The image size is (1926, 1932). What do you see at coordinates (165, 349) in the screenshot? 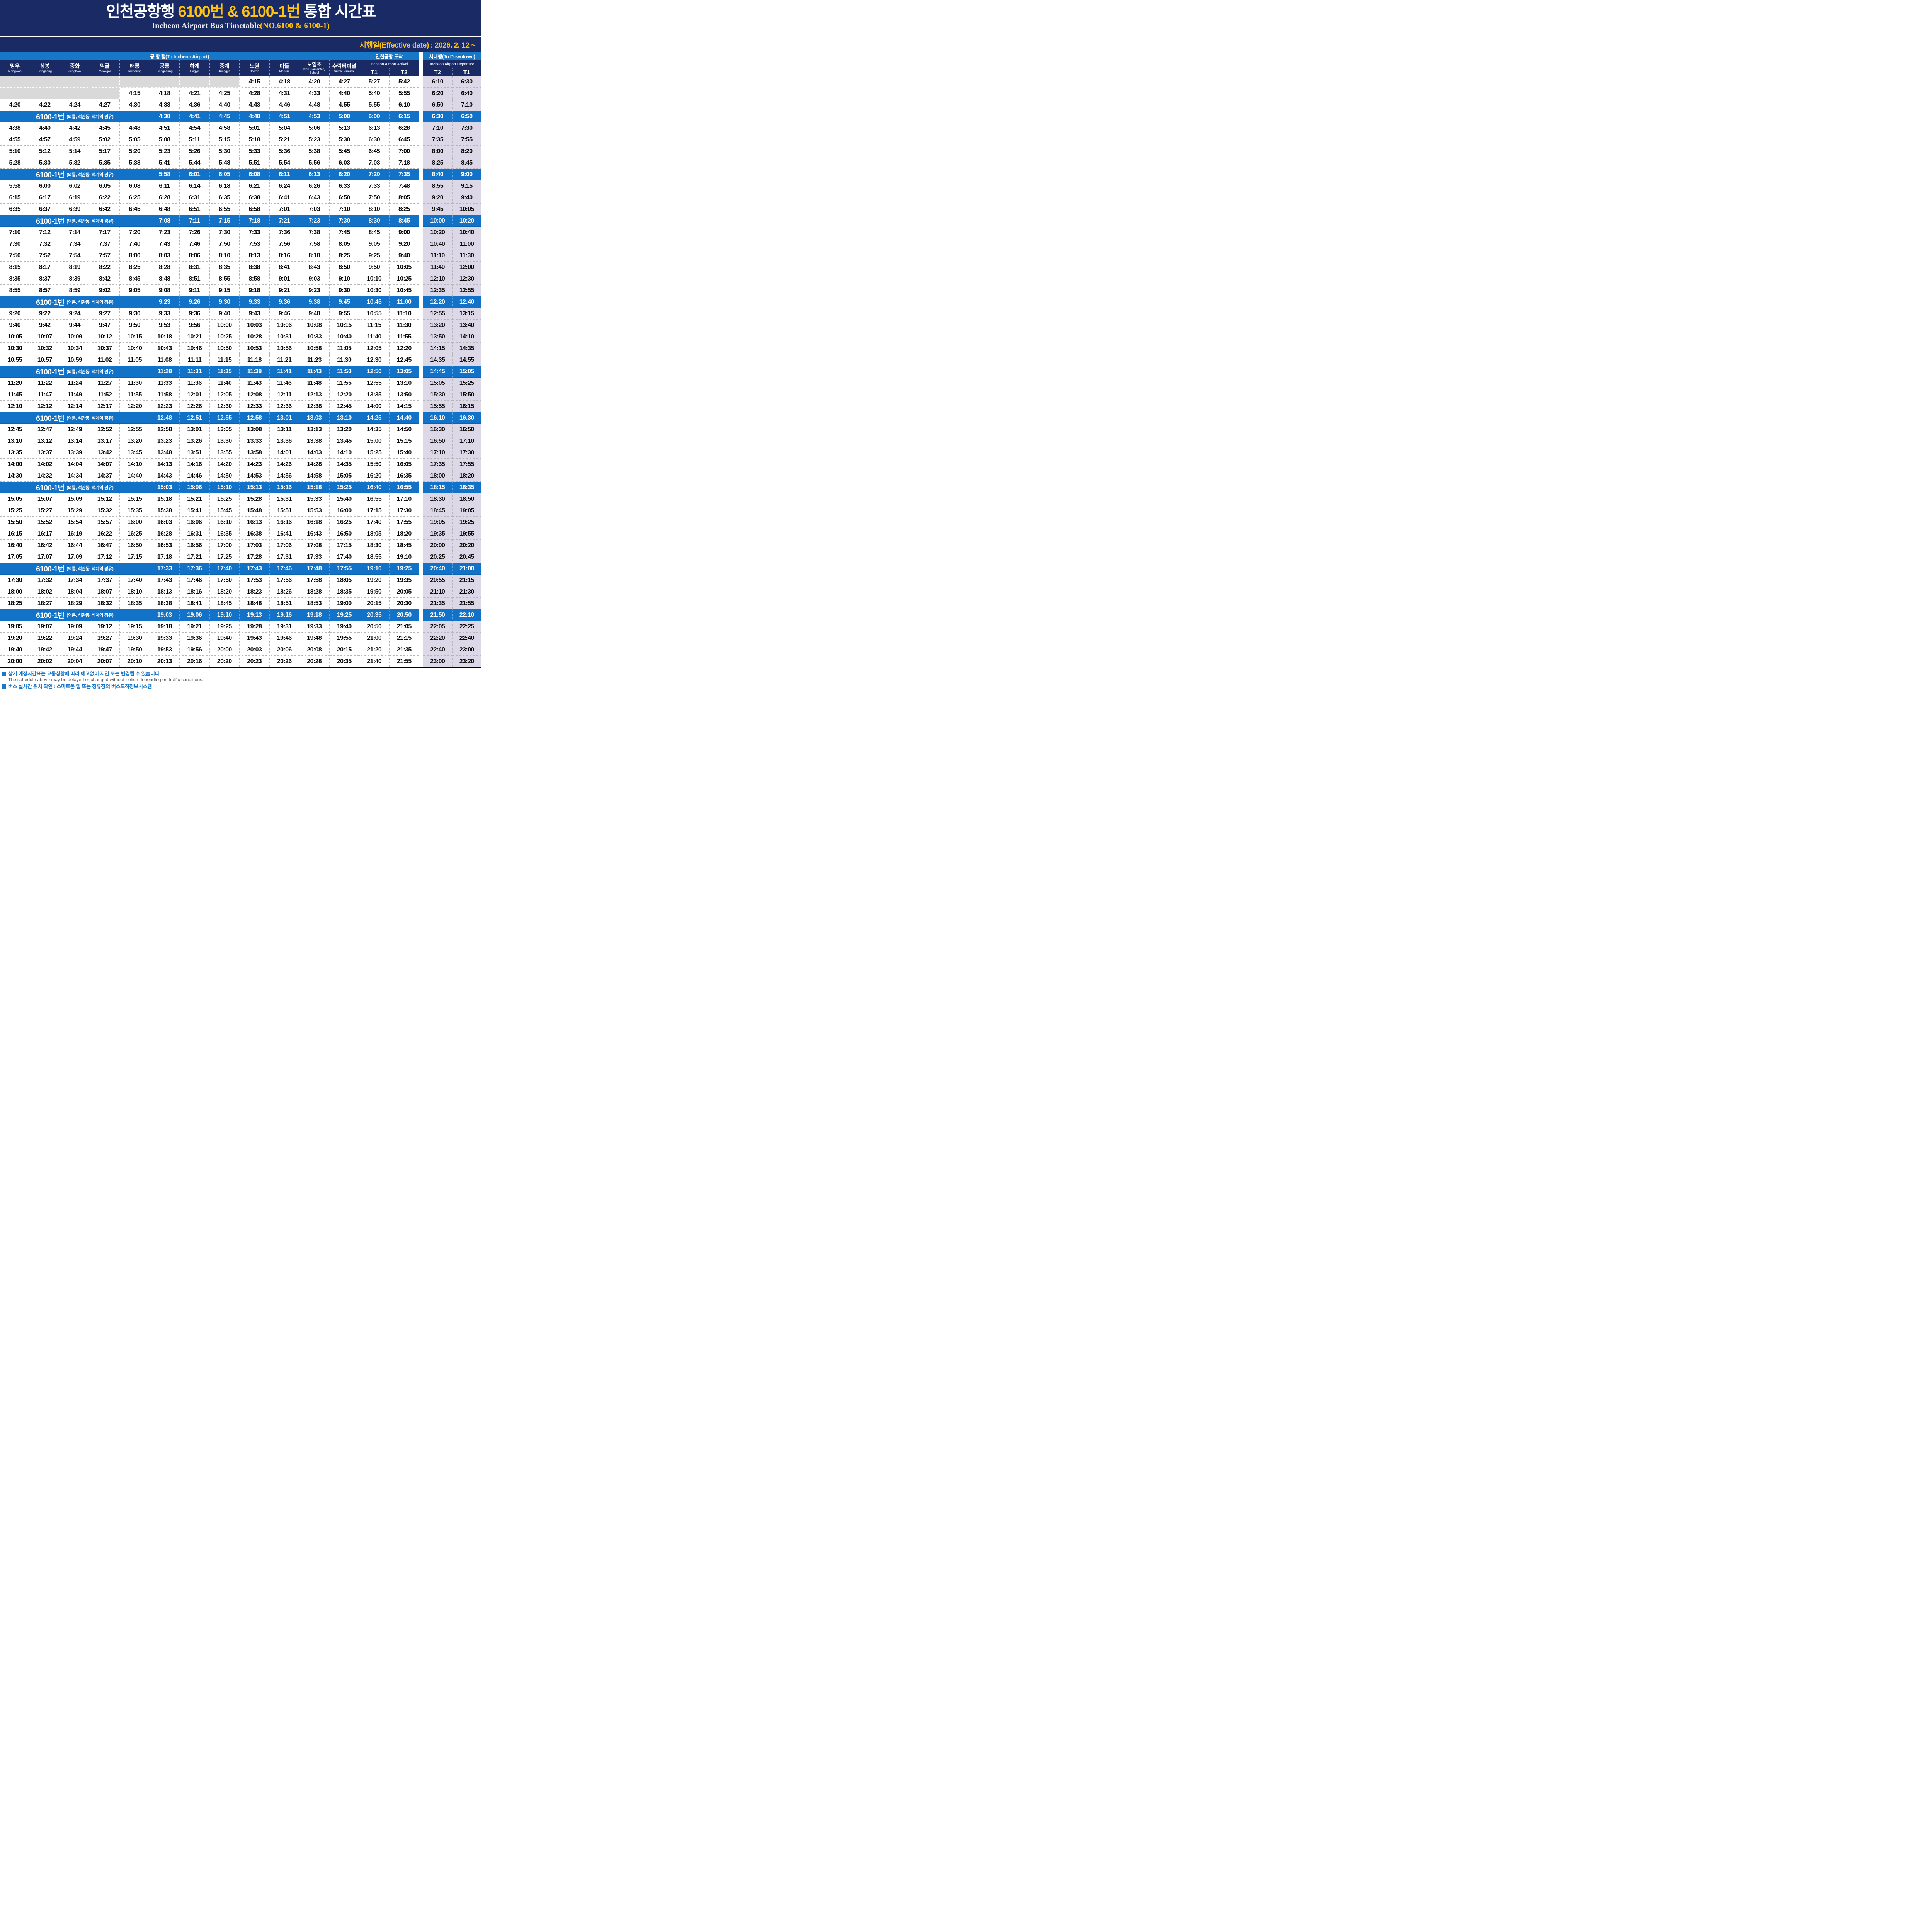
I see `time-cell: 10:43` at bounding box center [165, 349].